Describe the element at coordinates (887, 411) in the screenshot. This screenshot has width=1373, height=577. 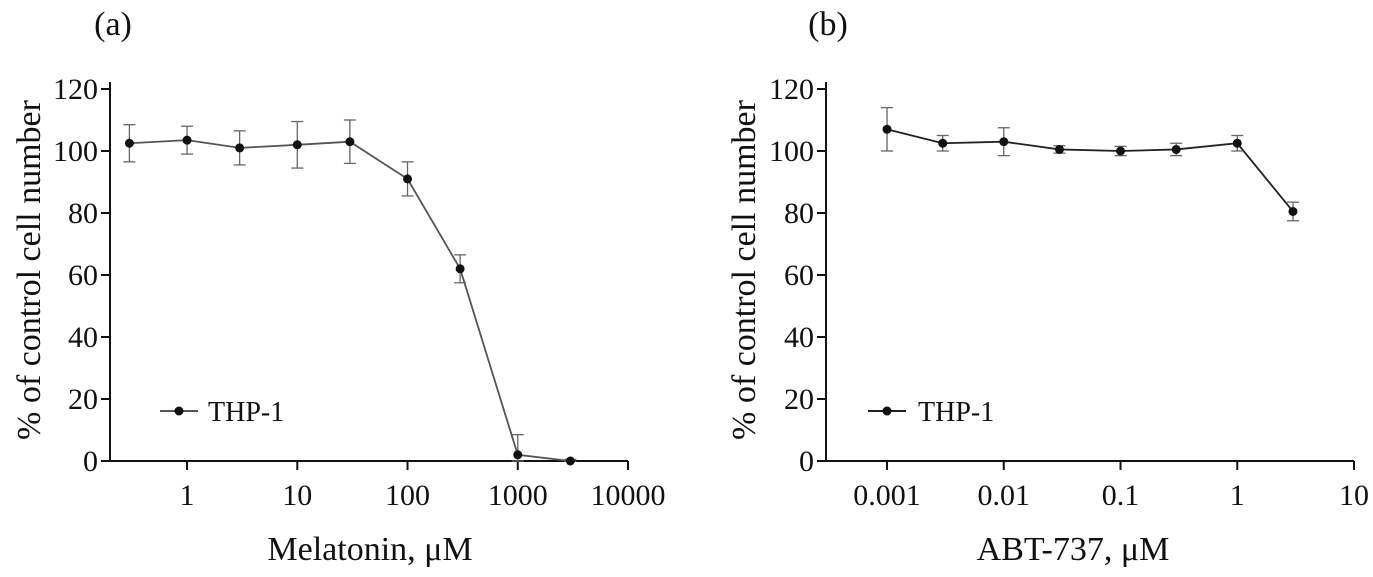
I see `panel-b-legend-marker` at that location.